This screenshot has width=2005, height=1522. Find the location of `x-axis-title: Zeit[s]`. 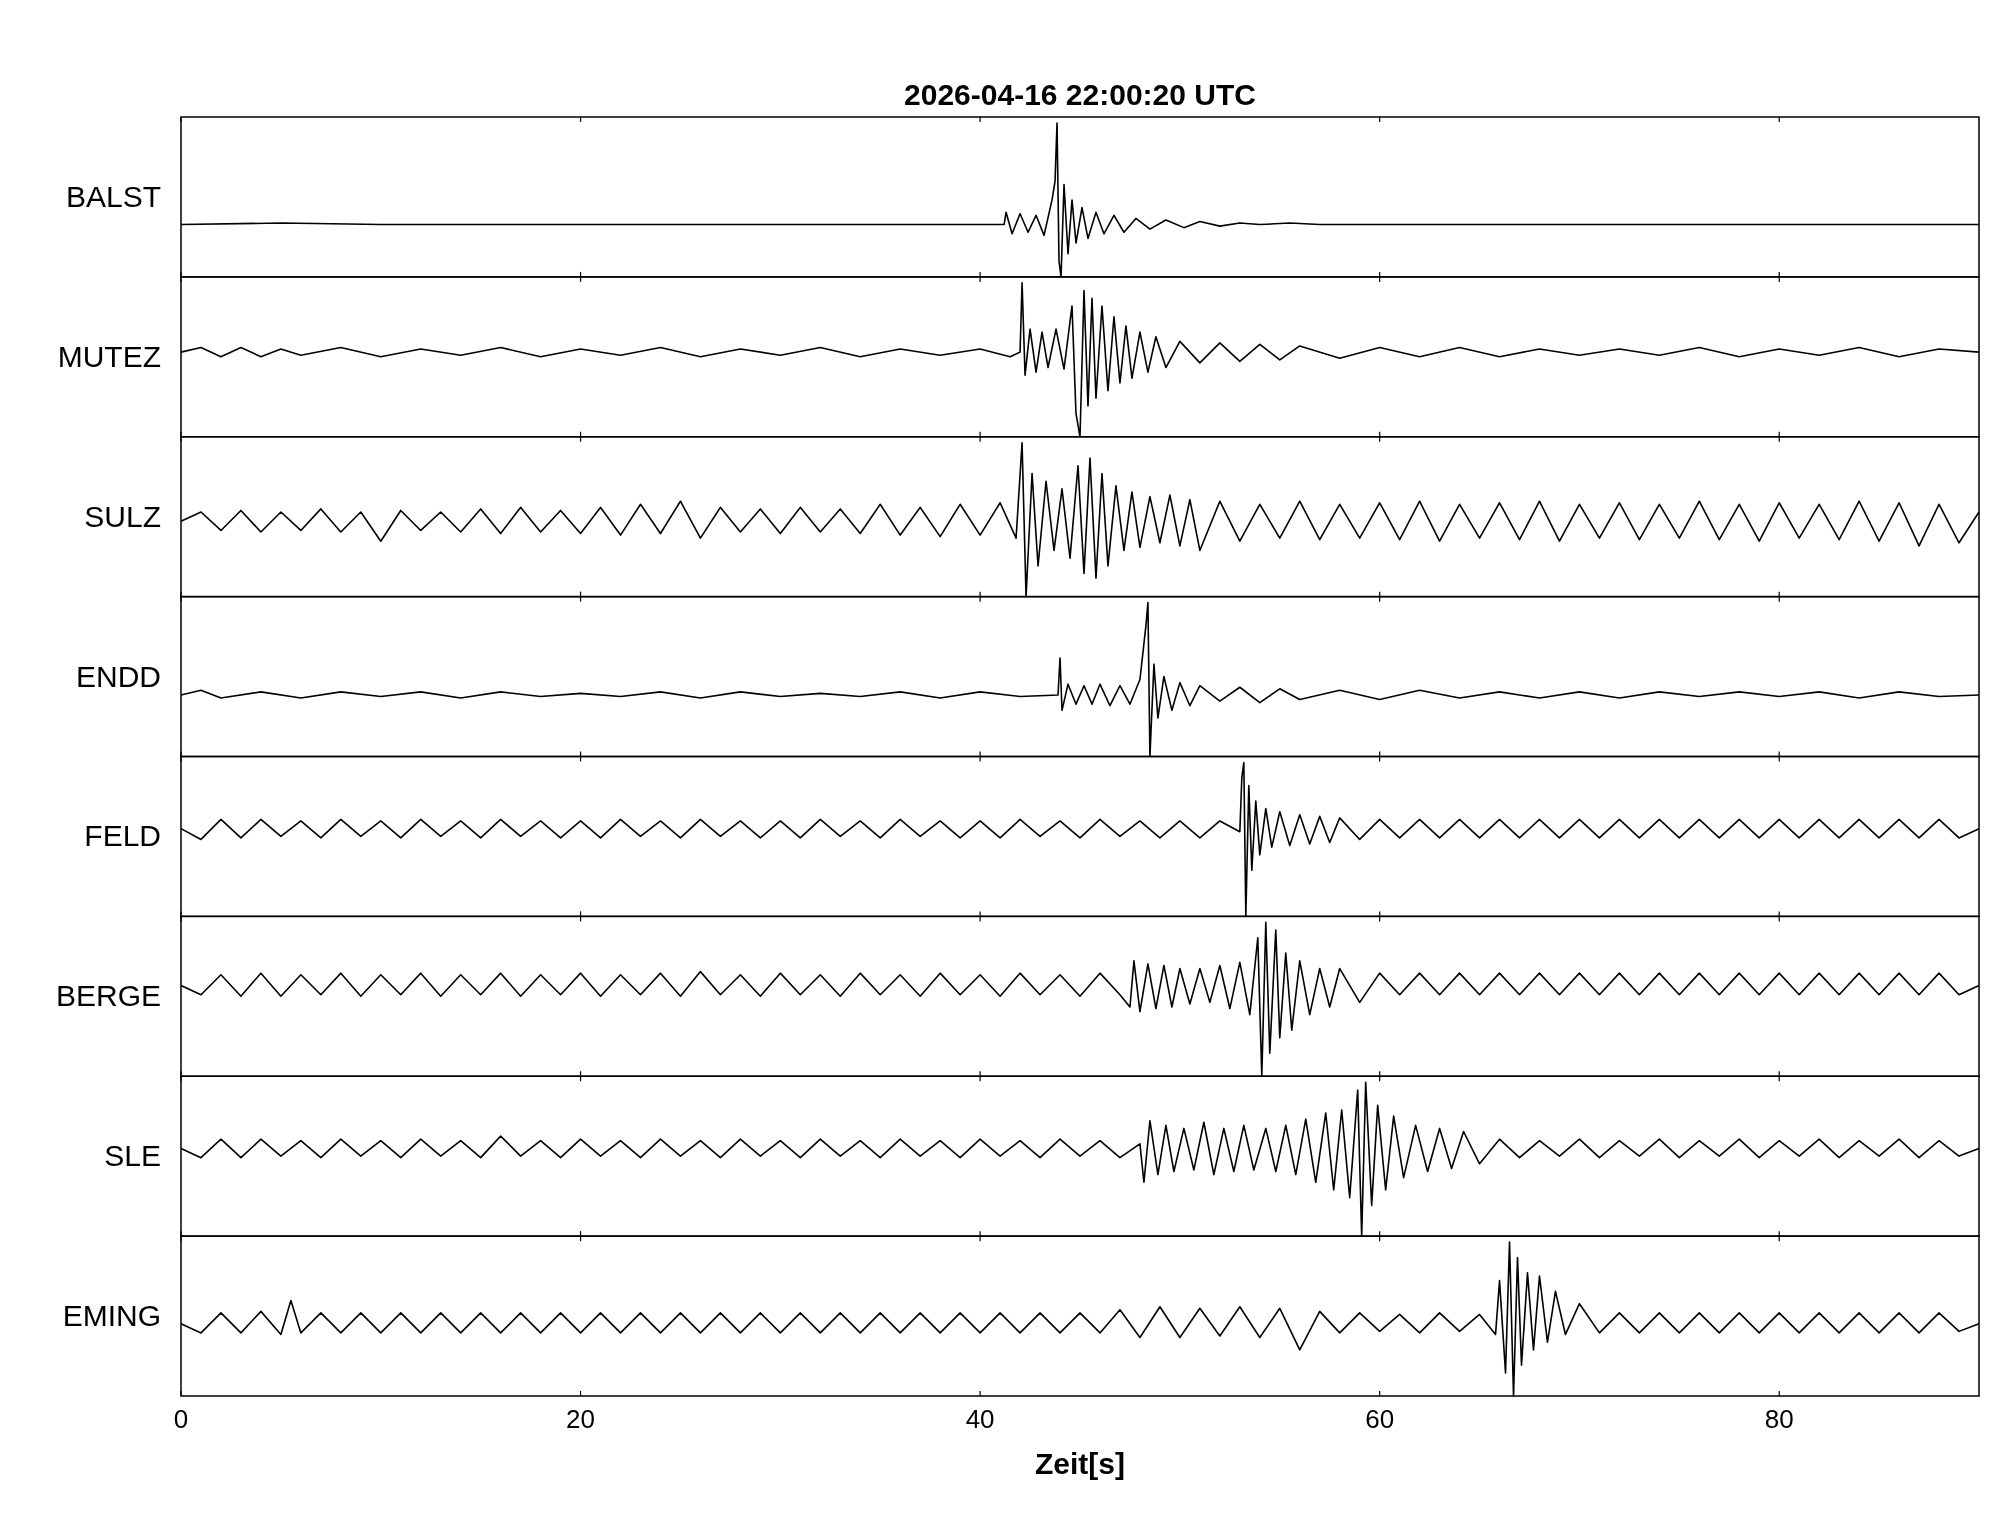

x-axis-title: Zeit[s] is located at coordinates (1080, 1463).